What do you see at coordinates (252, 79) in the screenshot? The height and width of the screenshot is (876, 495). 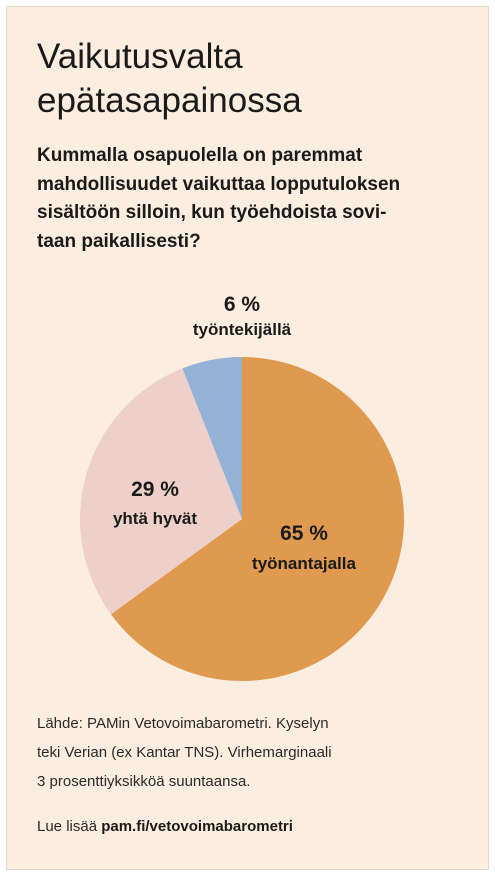 I see `chart-title: Vaikutusvalta epätasapainossa` at bounding box center [252, 79].